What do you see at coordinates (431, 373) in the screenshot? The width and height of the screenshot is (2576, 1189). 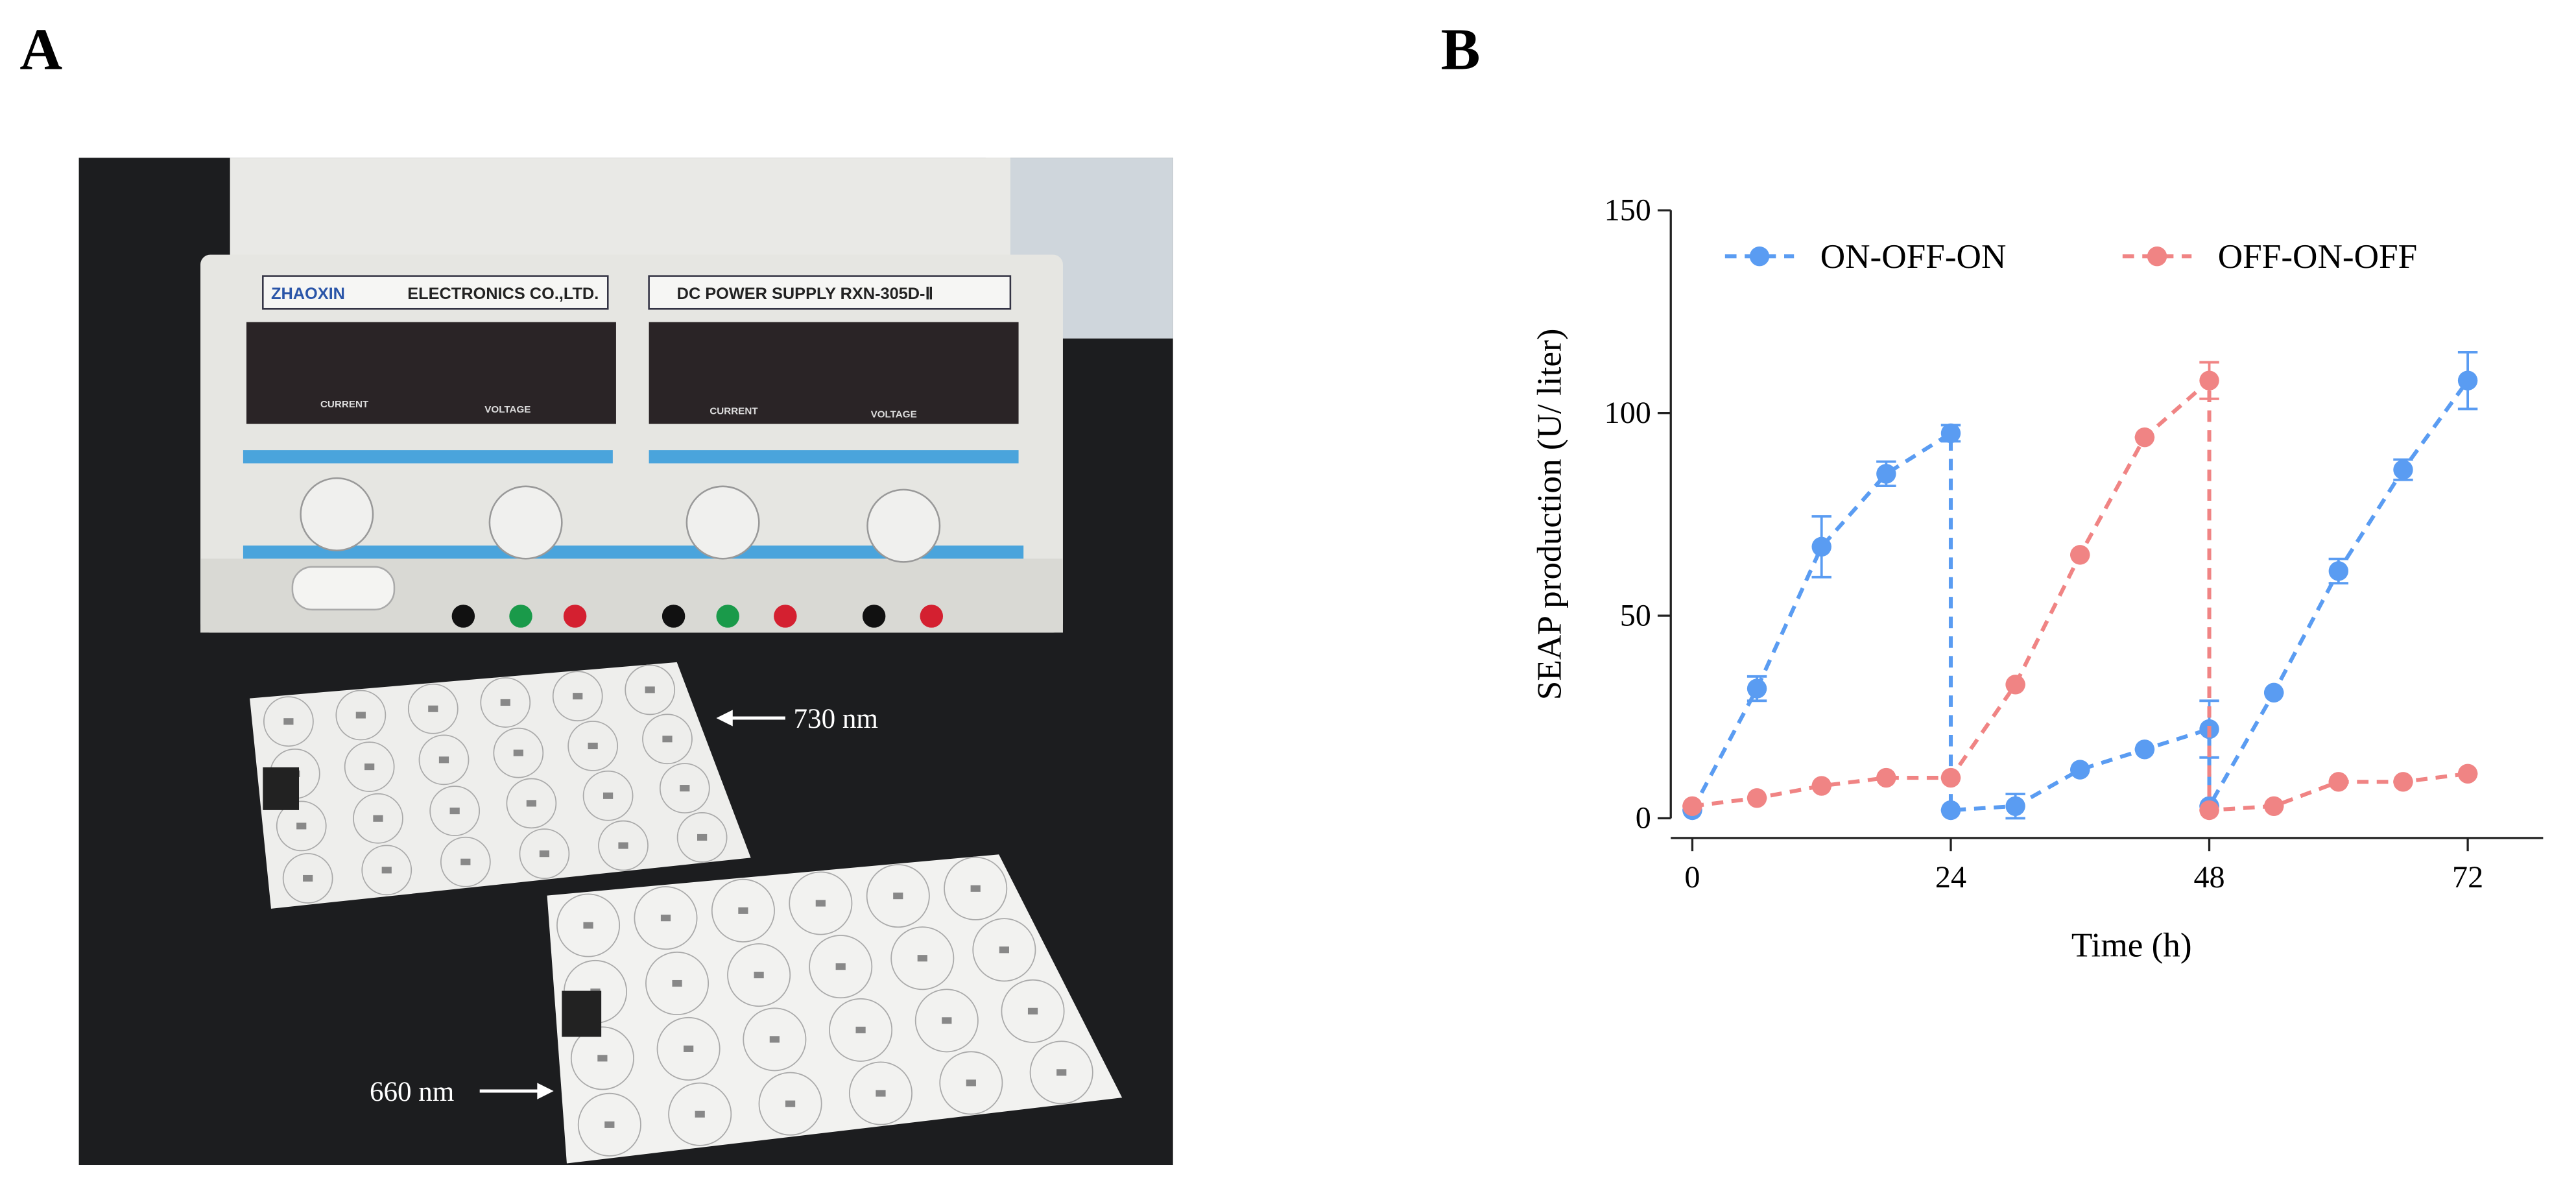 I see `display` at bounding box center [431, 373].